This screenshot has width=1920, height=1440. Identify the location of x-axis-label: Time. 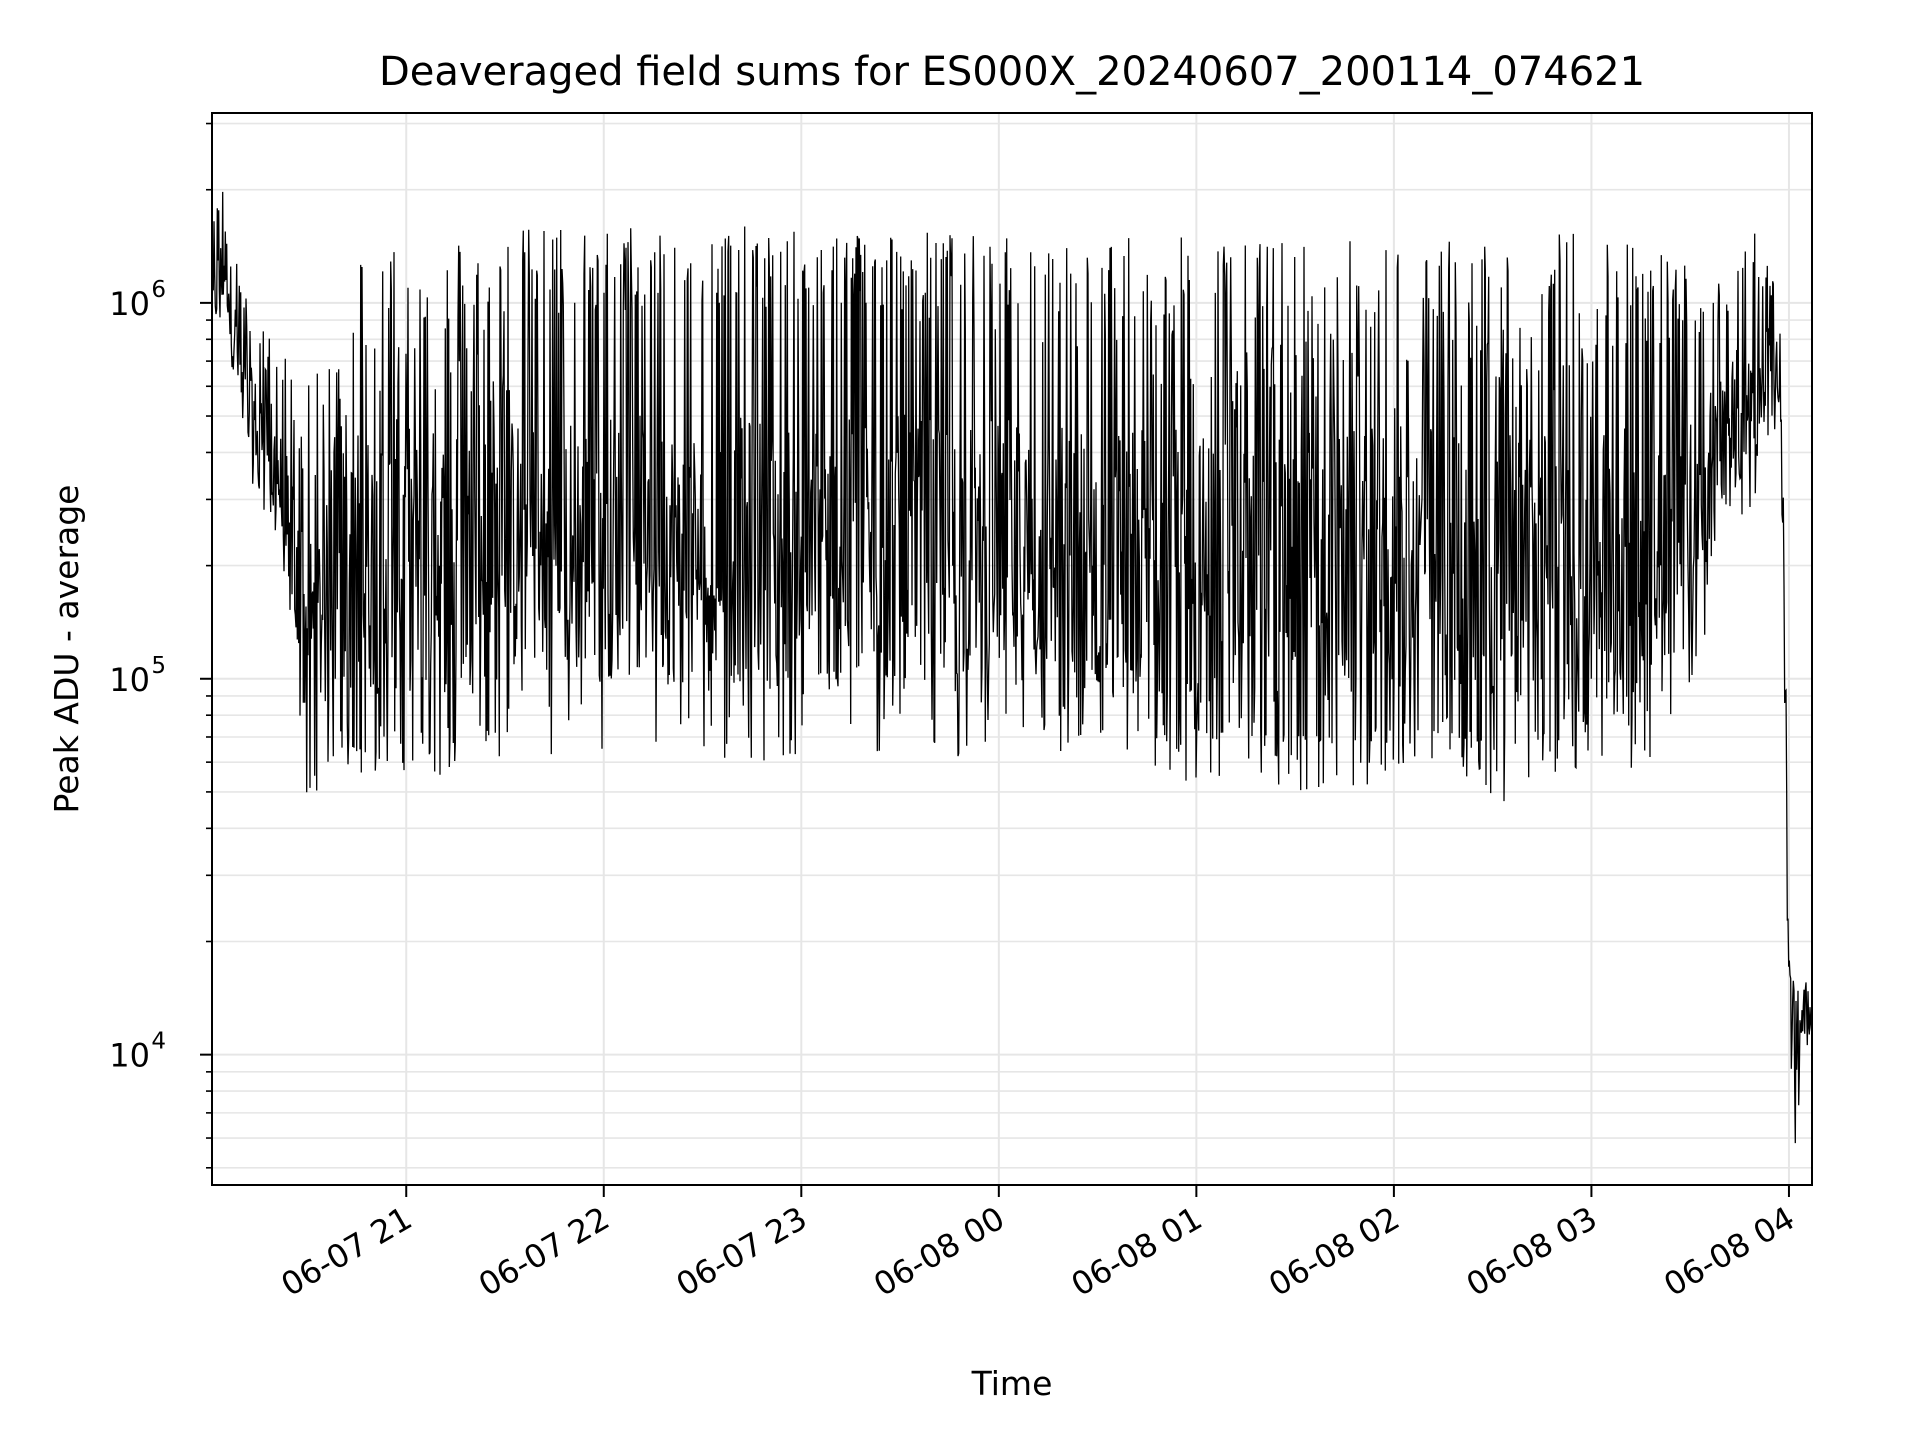
(1012, 1383).